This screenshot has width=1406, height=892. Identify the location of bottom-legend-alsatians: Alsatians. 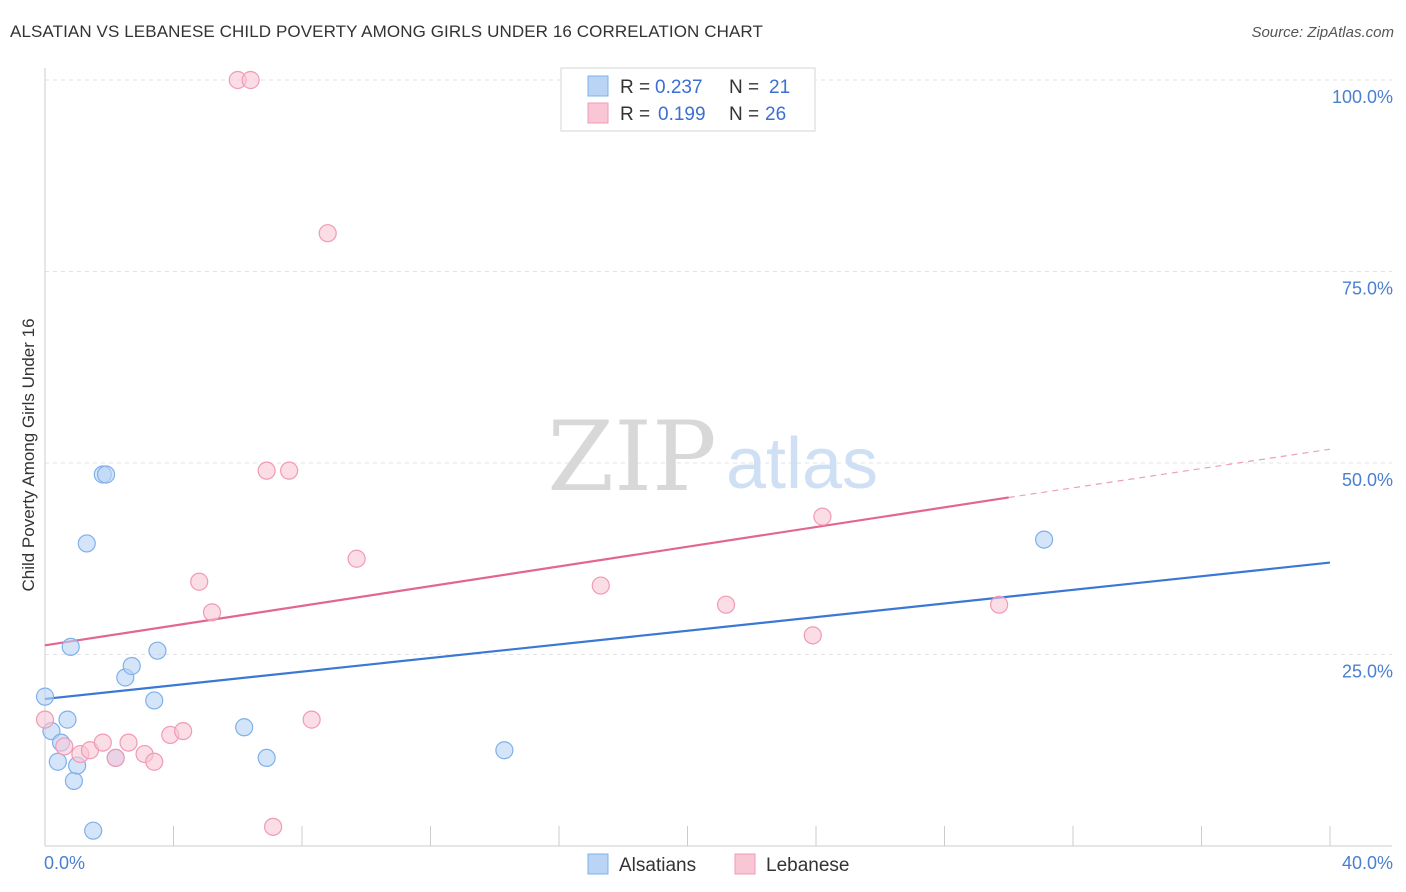
(657, 865).